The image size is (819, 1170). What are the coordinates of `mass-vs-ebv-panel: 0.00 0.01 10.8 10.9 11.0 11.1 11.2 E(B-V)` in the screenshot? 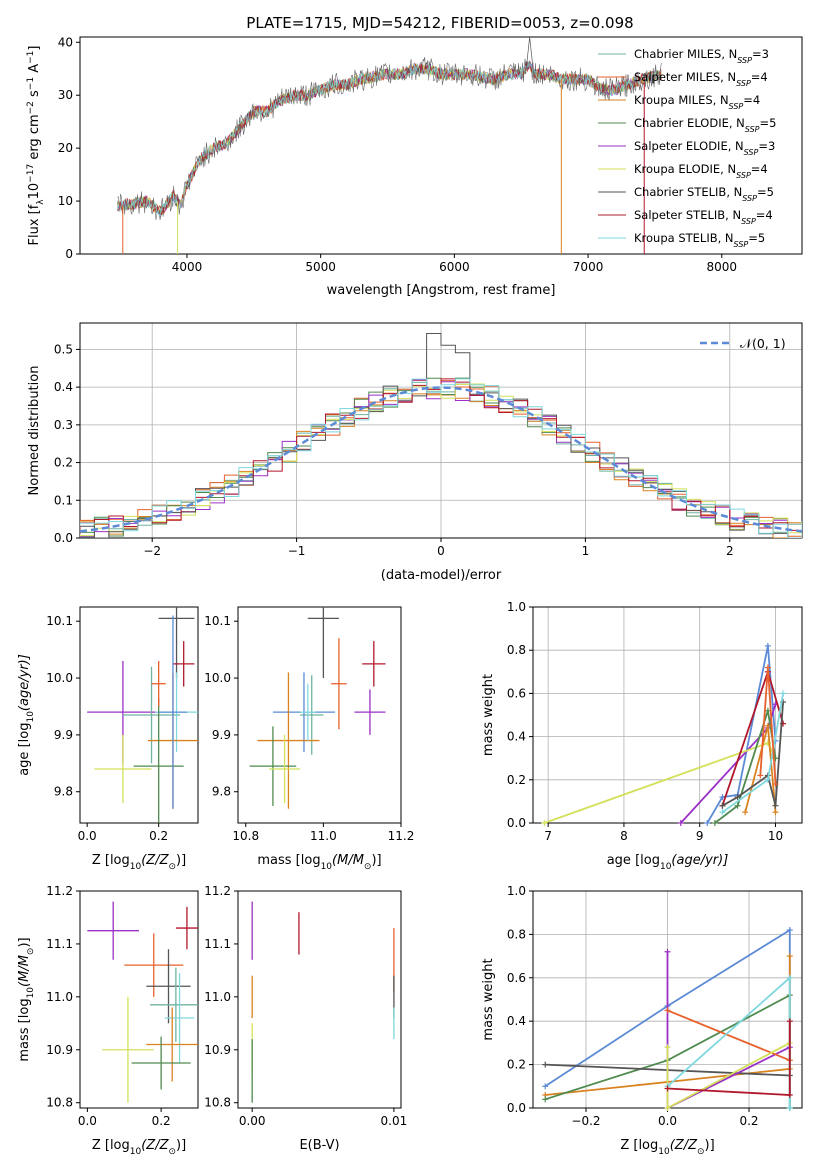 It's located at (305, 1018).